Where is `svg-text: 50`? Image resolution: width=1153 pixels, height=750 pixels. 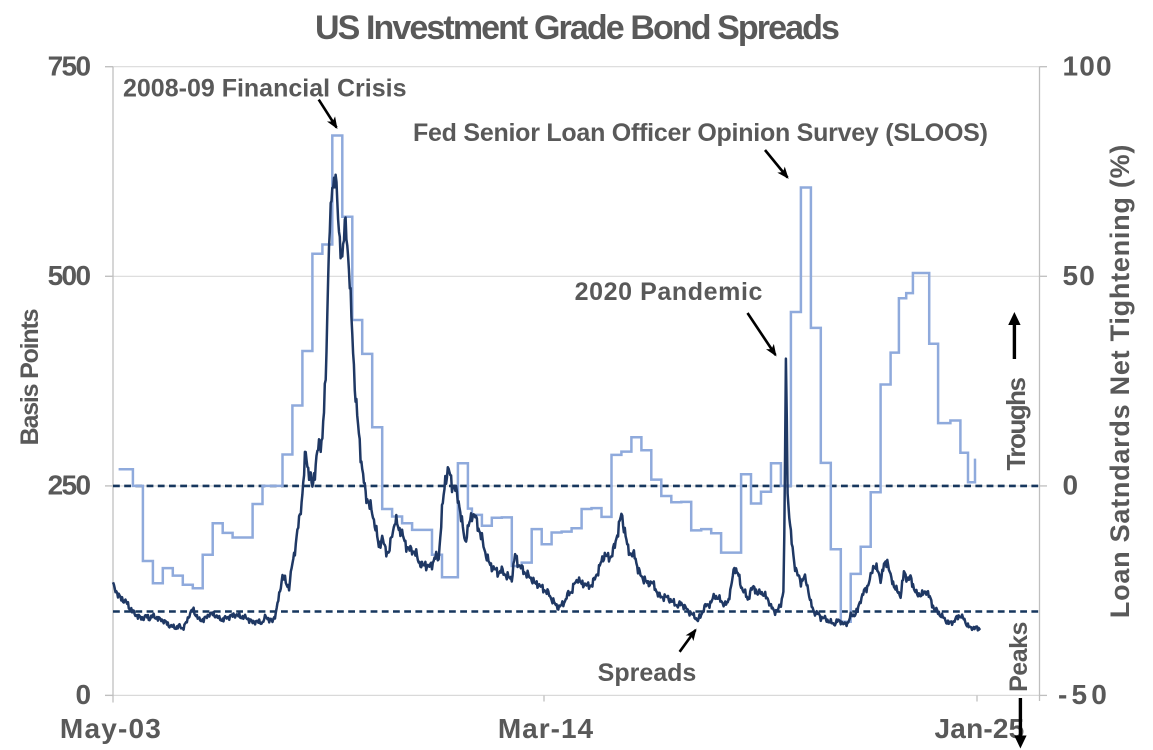
svg-text: 50 is located at coordinates (1080, 275).